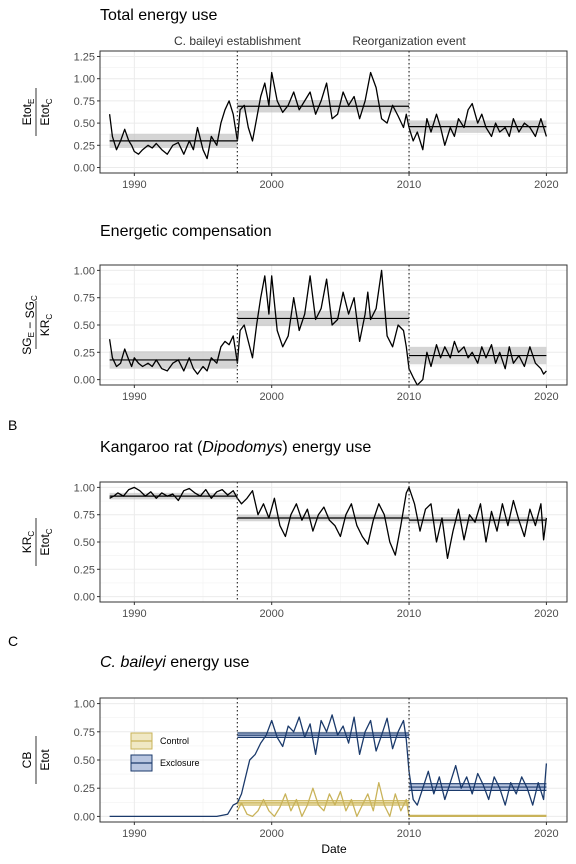 Image resolution: width=576 pixels, height=864 pixels. Describe the element at coordinates (242, 447) in the screenshot. I see `title-part: Dipodomys` at that location.